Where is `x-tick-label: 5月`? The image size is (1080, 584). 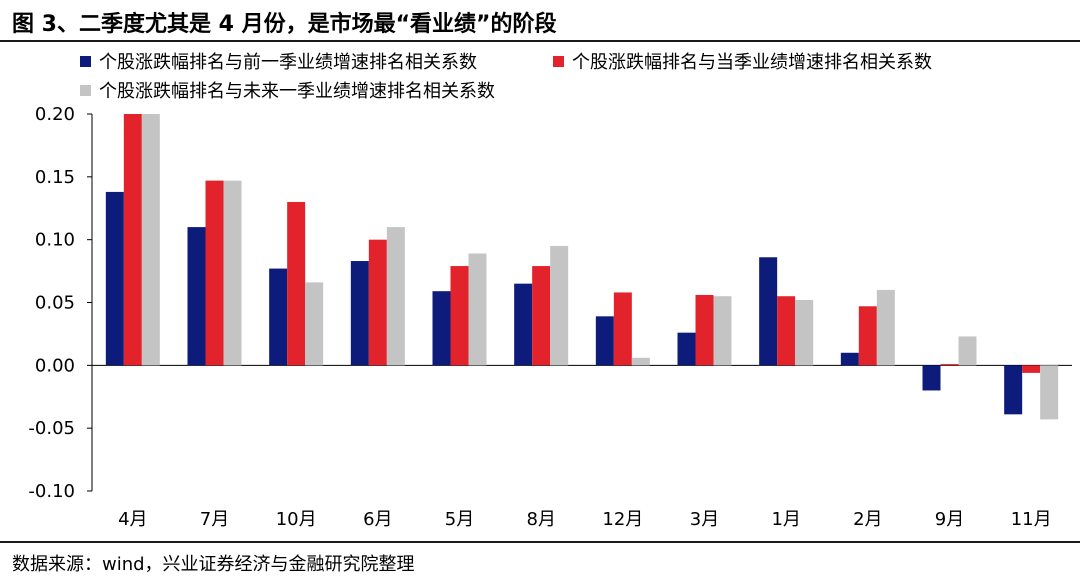 x-tick-label: 5月 is located at coordinates (459, 519).